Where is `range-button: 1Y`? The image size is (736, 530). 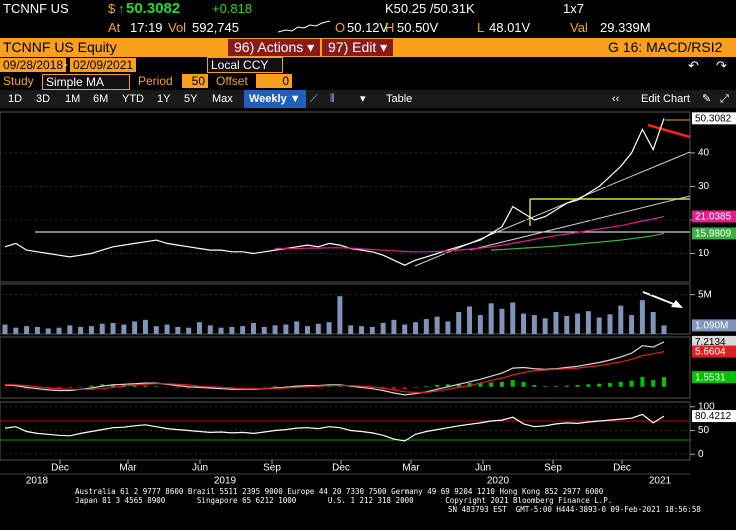 range-button: 1Y is located at coordinates (164, 99).